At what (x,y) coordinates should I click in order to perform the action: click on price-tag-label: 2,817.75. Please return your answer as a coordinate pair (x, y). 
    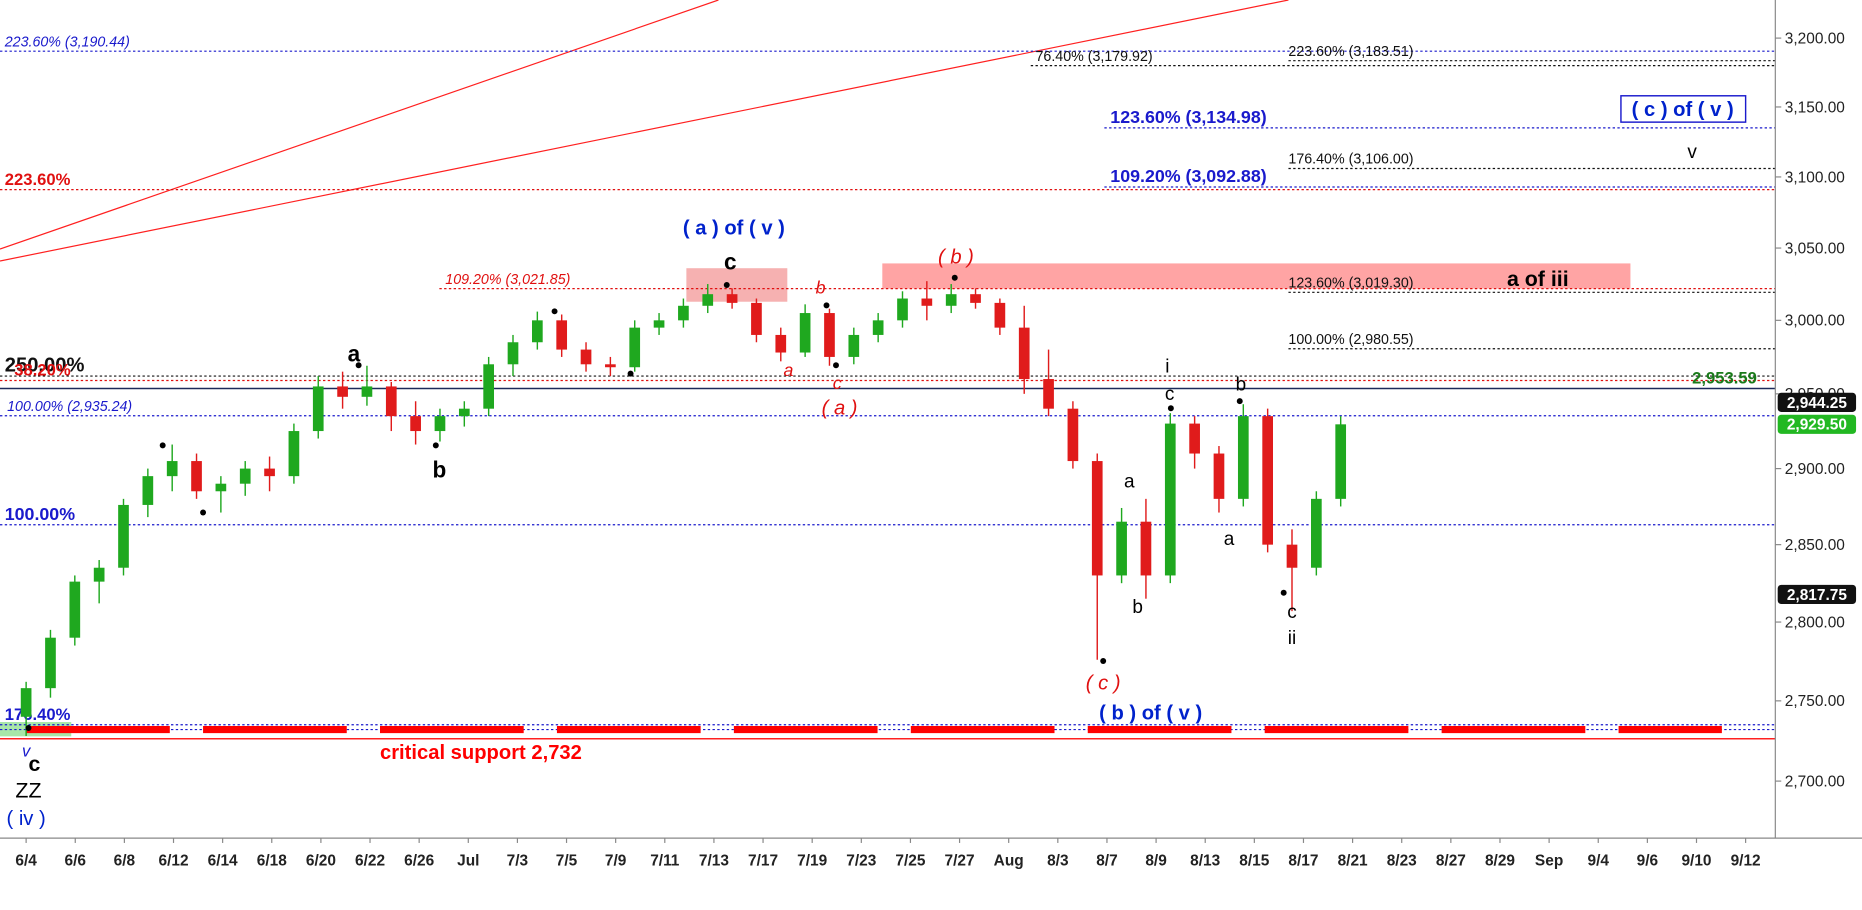
    Looking at the image, I should click on (1817, 595).